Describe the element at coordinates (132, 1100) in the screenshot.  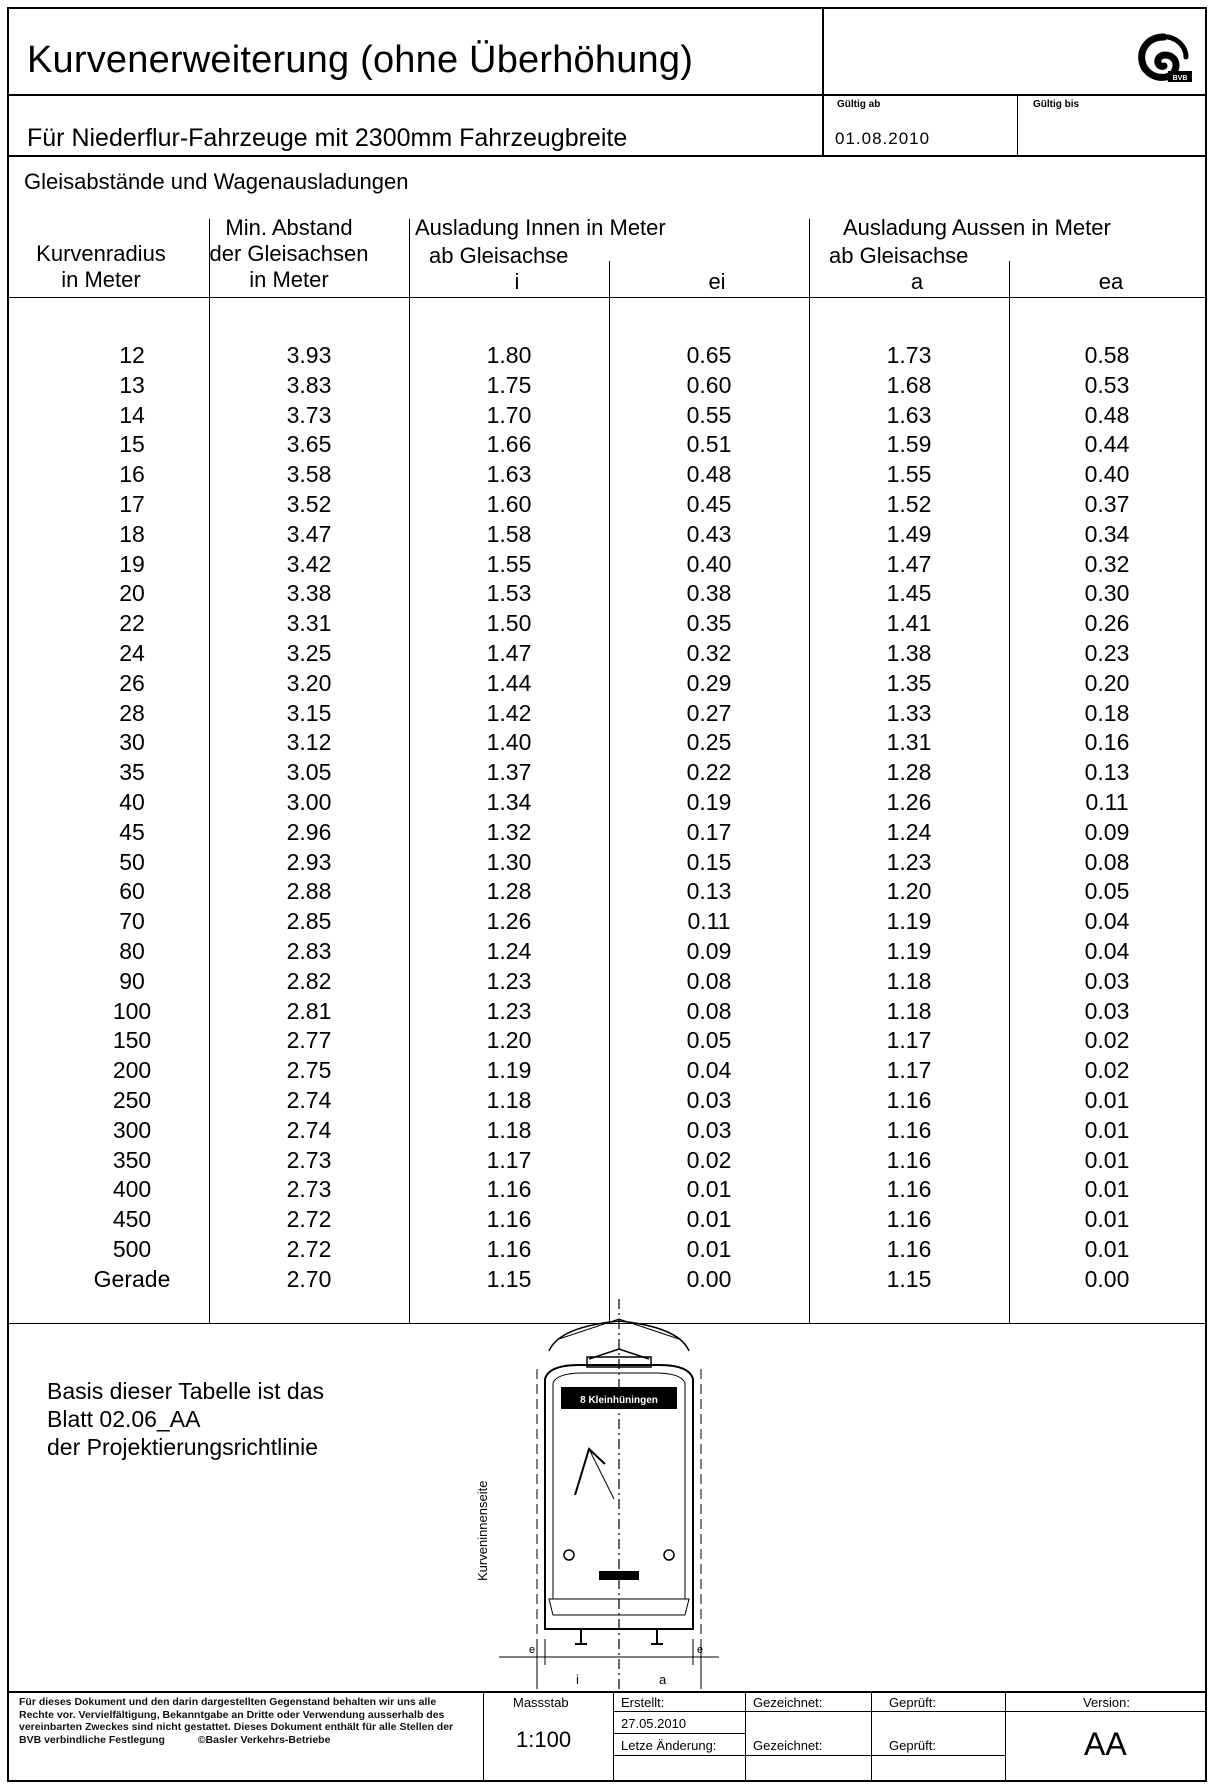
I see `table-cell: 250` at that location.